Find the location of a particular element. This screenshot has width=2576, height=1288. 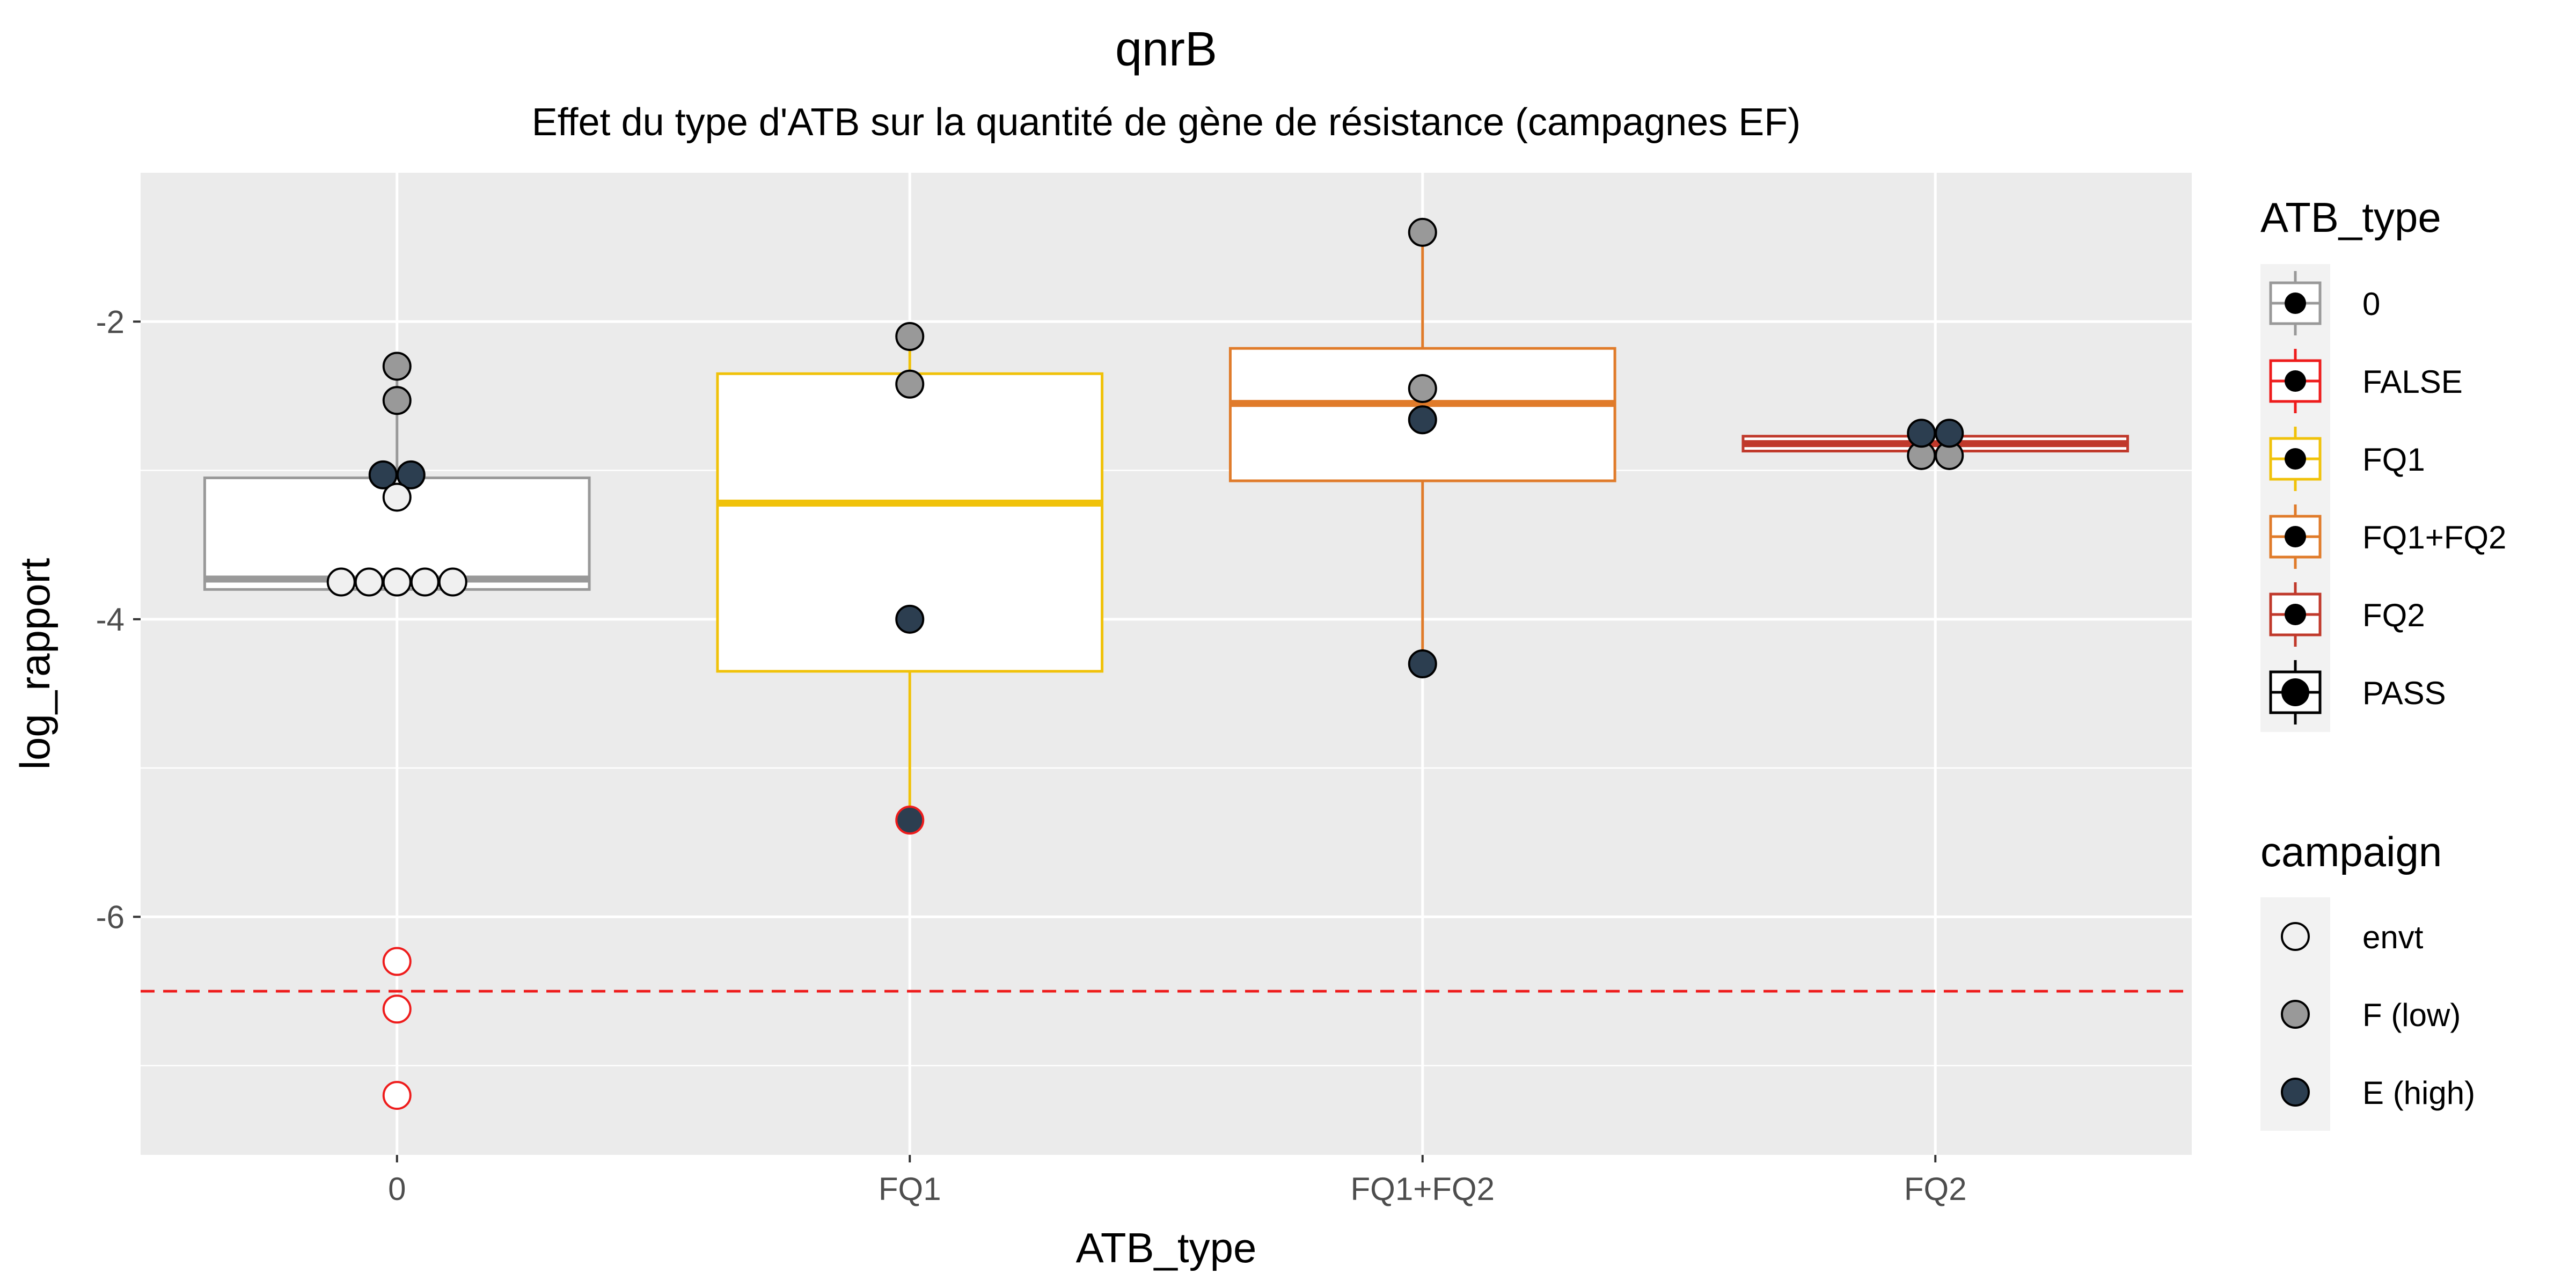

legend-atb-key-bg is located at coordinates (2295, 498).